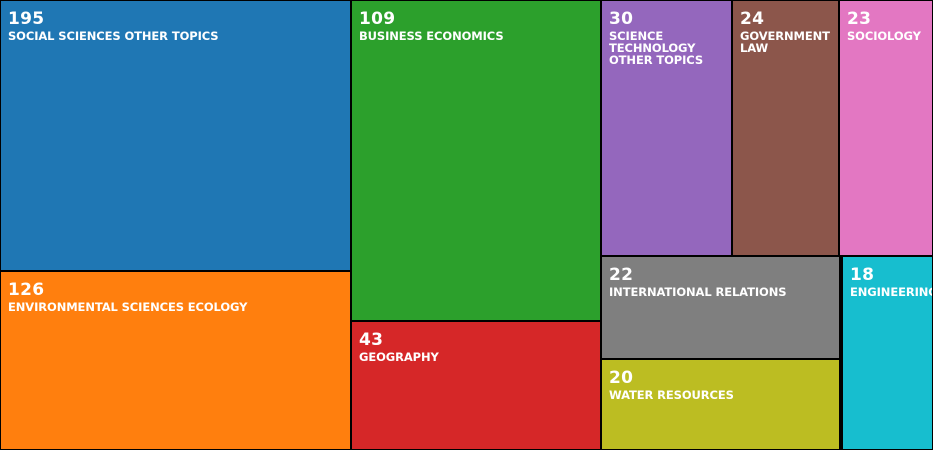 Image resolution: width=933 pixels, height=450 pixels. I want to click on treemap-tile: 23 SOCIOLOGY, so click(886, 128).